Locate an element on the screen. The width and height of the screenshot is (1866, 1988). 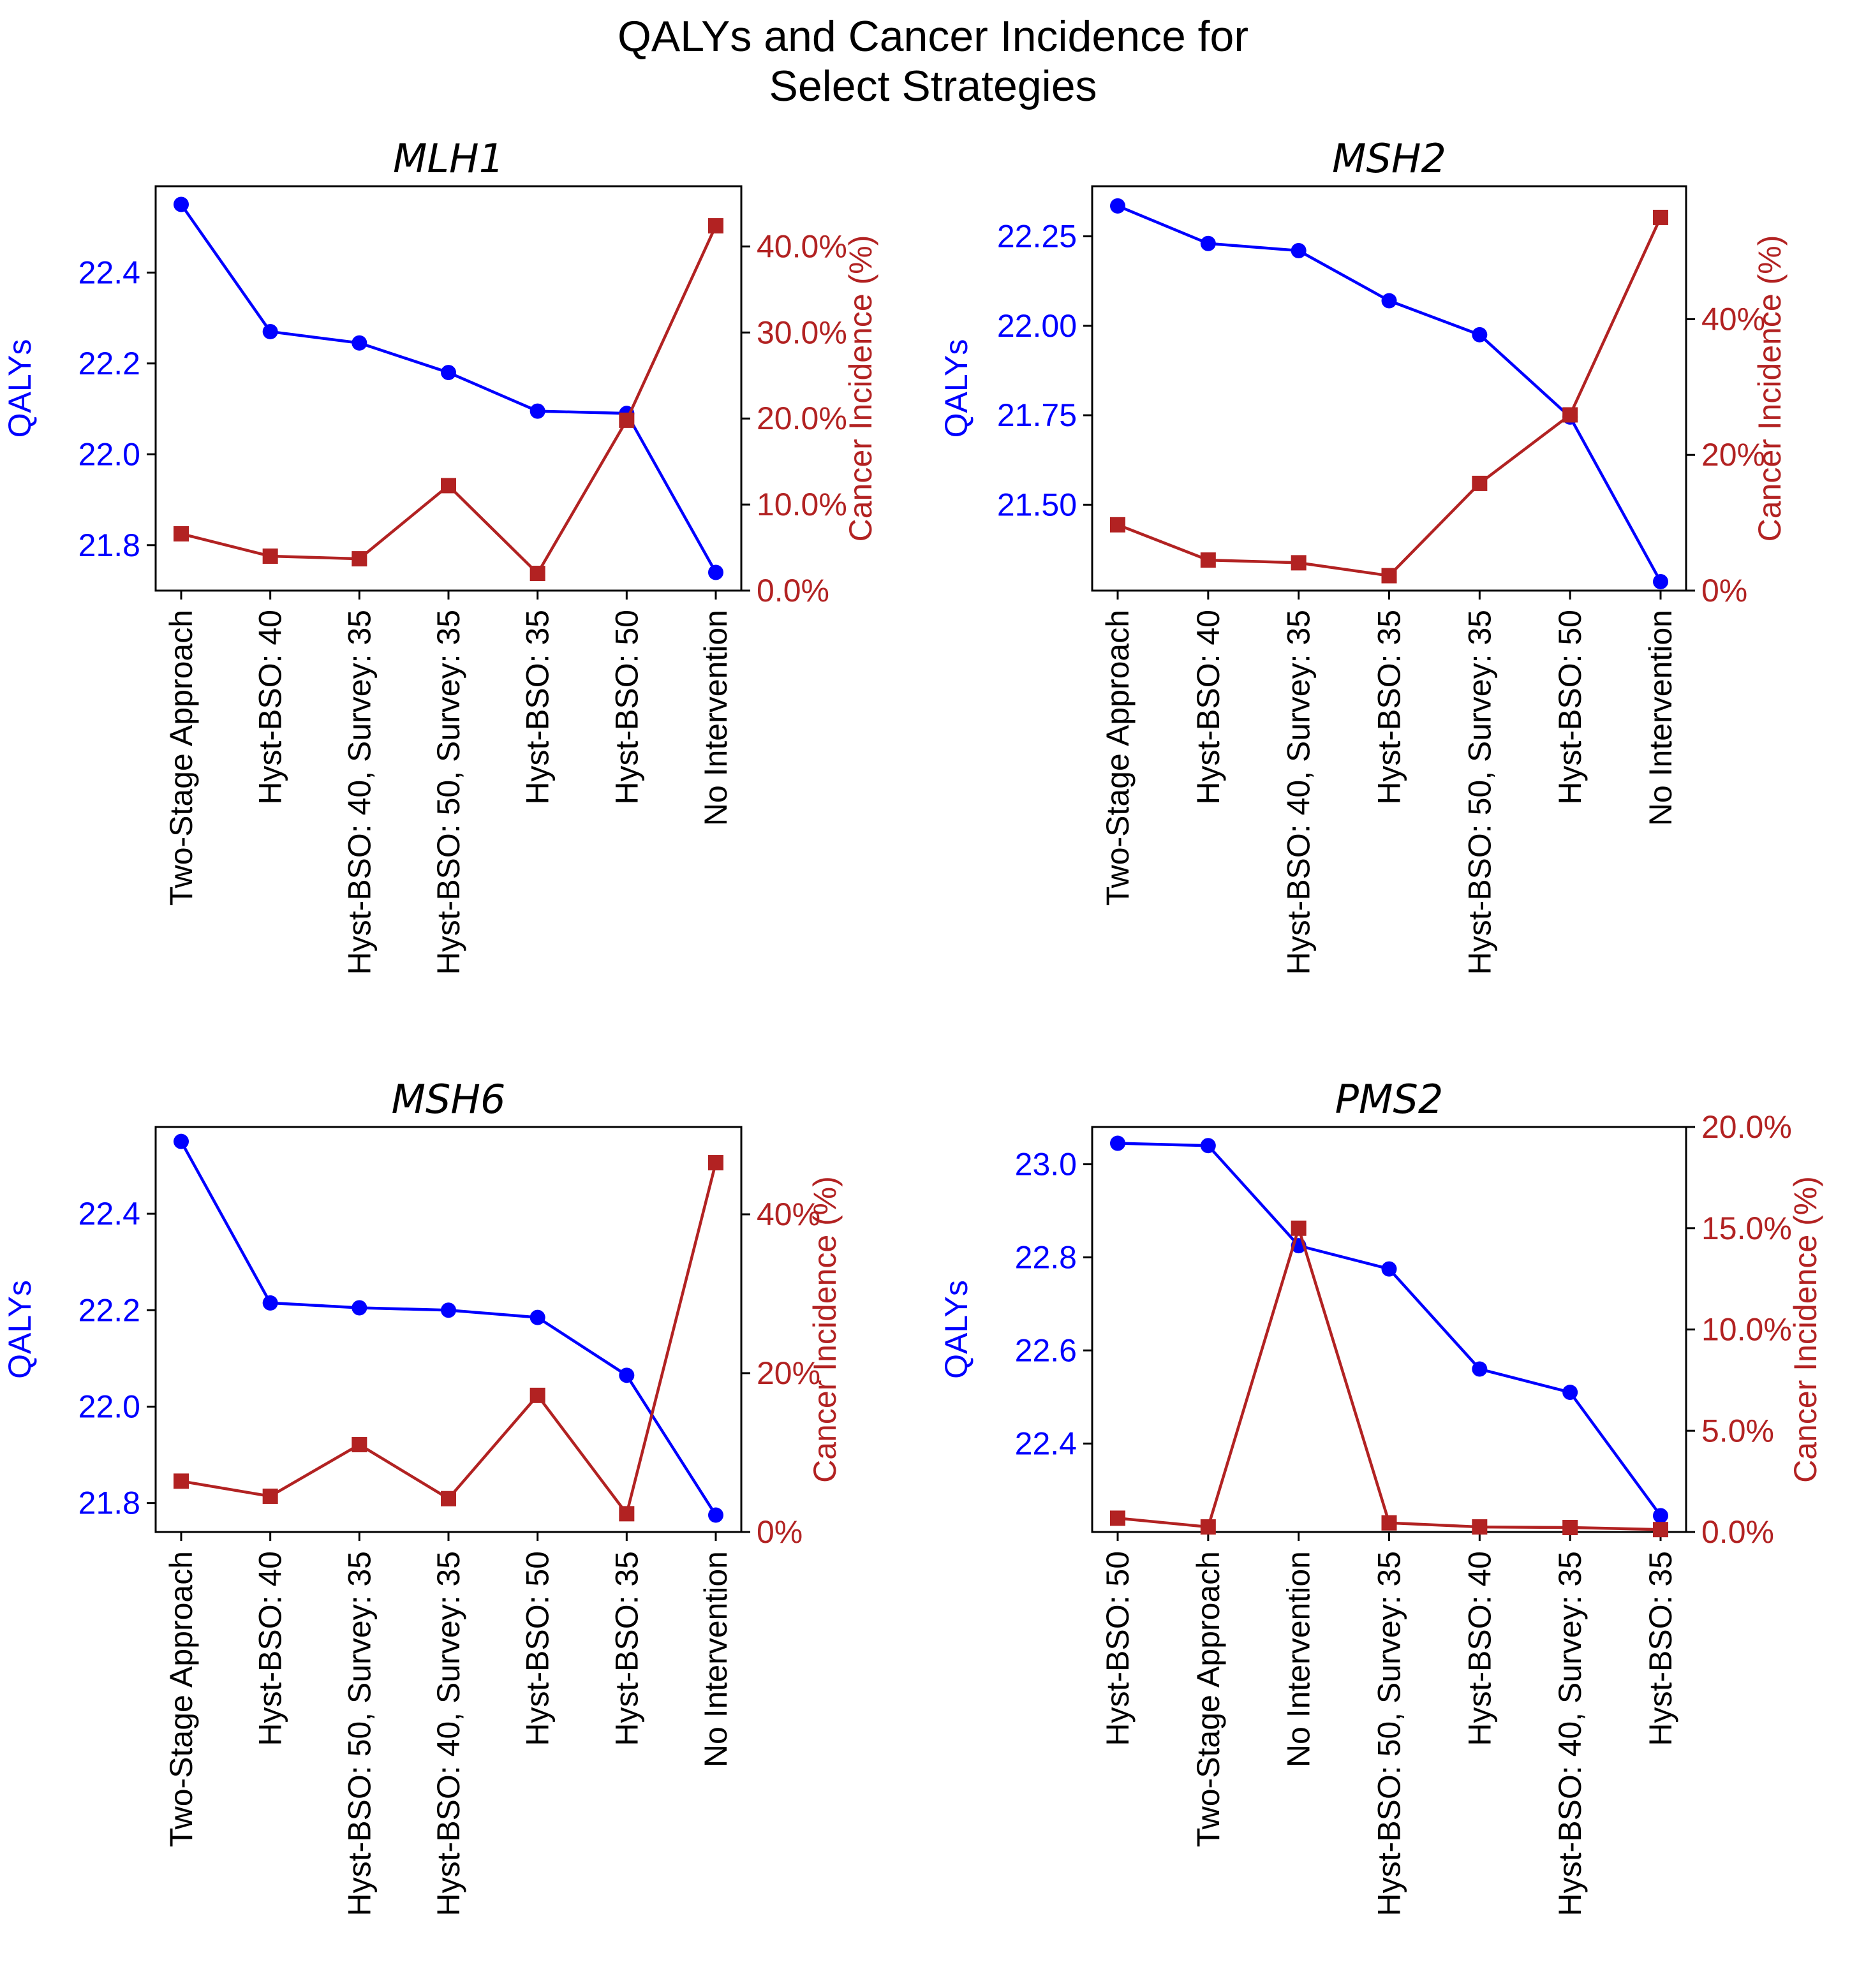
right-tick-label: 10.0% is located at coordinates (802, 504).